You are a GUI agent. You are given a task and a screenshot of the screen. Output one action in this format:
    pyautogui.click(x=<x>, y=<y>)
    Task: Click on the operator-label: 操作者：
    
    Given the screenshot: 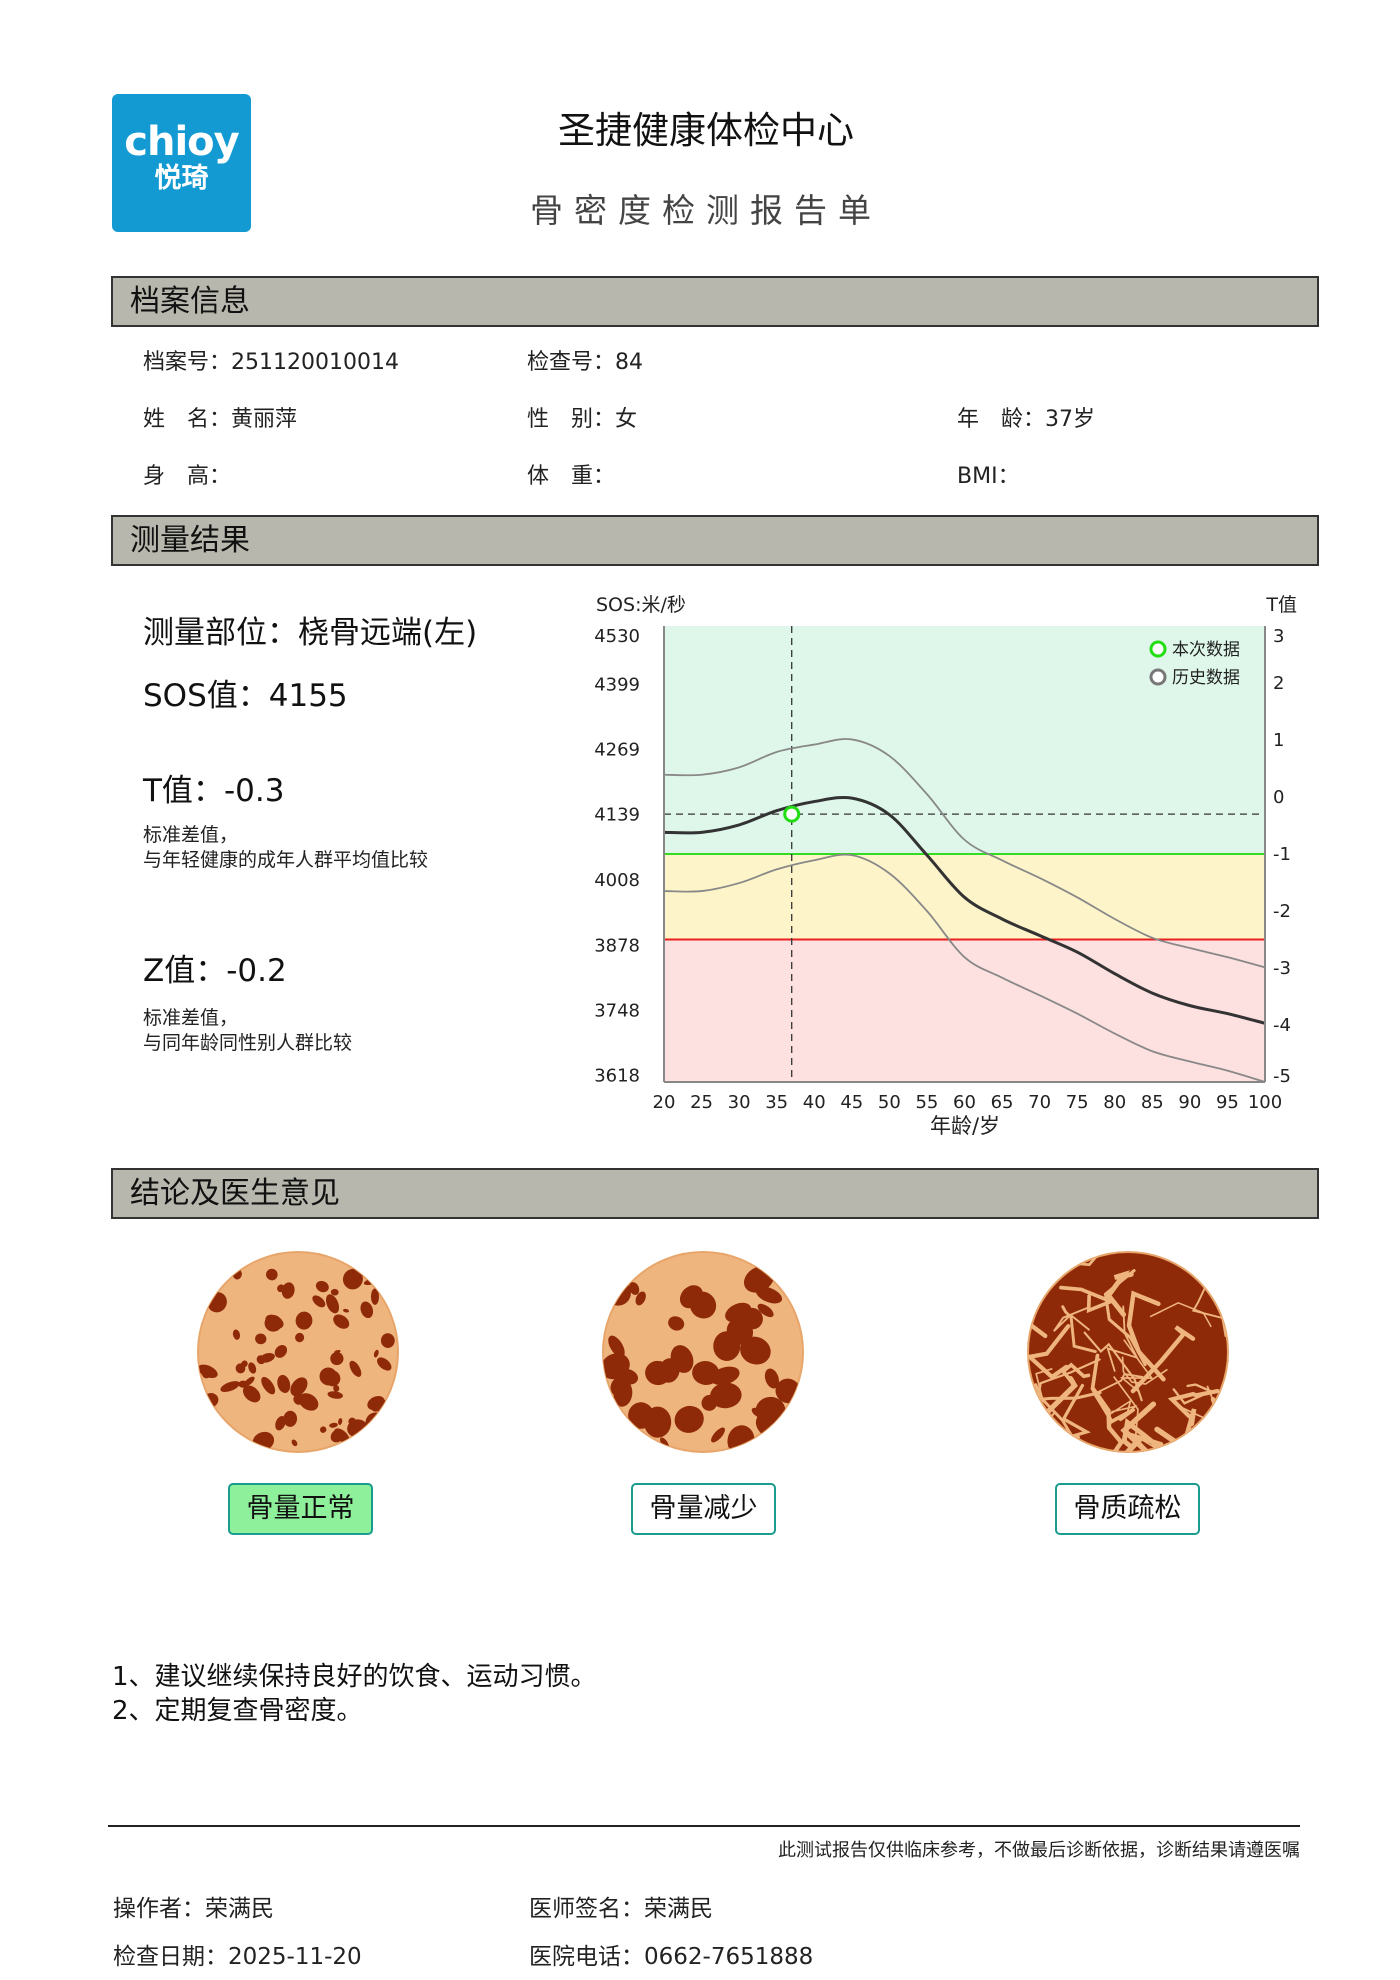 What is the action you would take?
    pyautogui.click(x=159, y=1909)
    